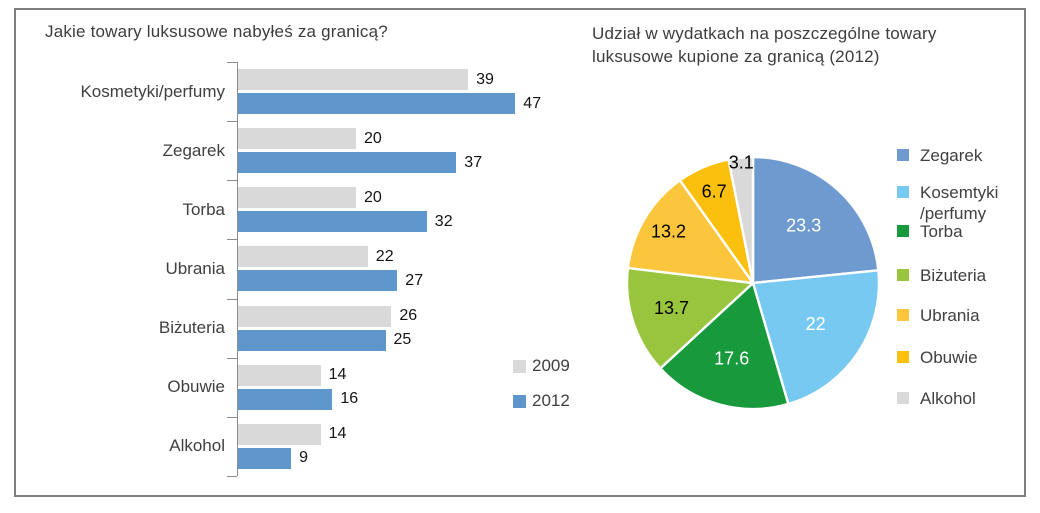 The width and height of the screenshot is (1040, 513). I want to click on bar-value-label: 47, so click(532, 103).